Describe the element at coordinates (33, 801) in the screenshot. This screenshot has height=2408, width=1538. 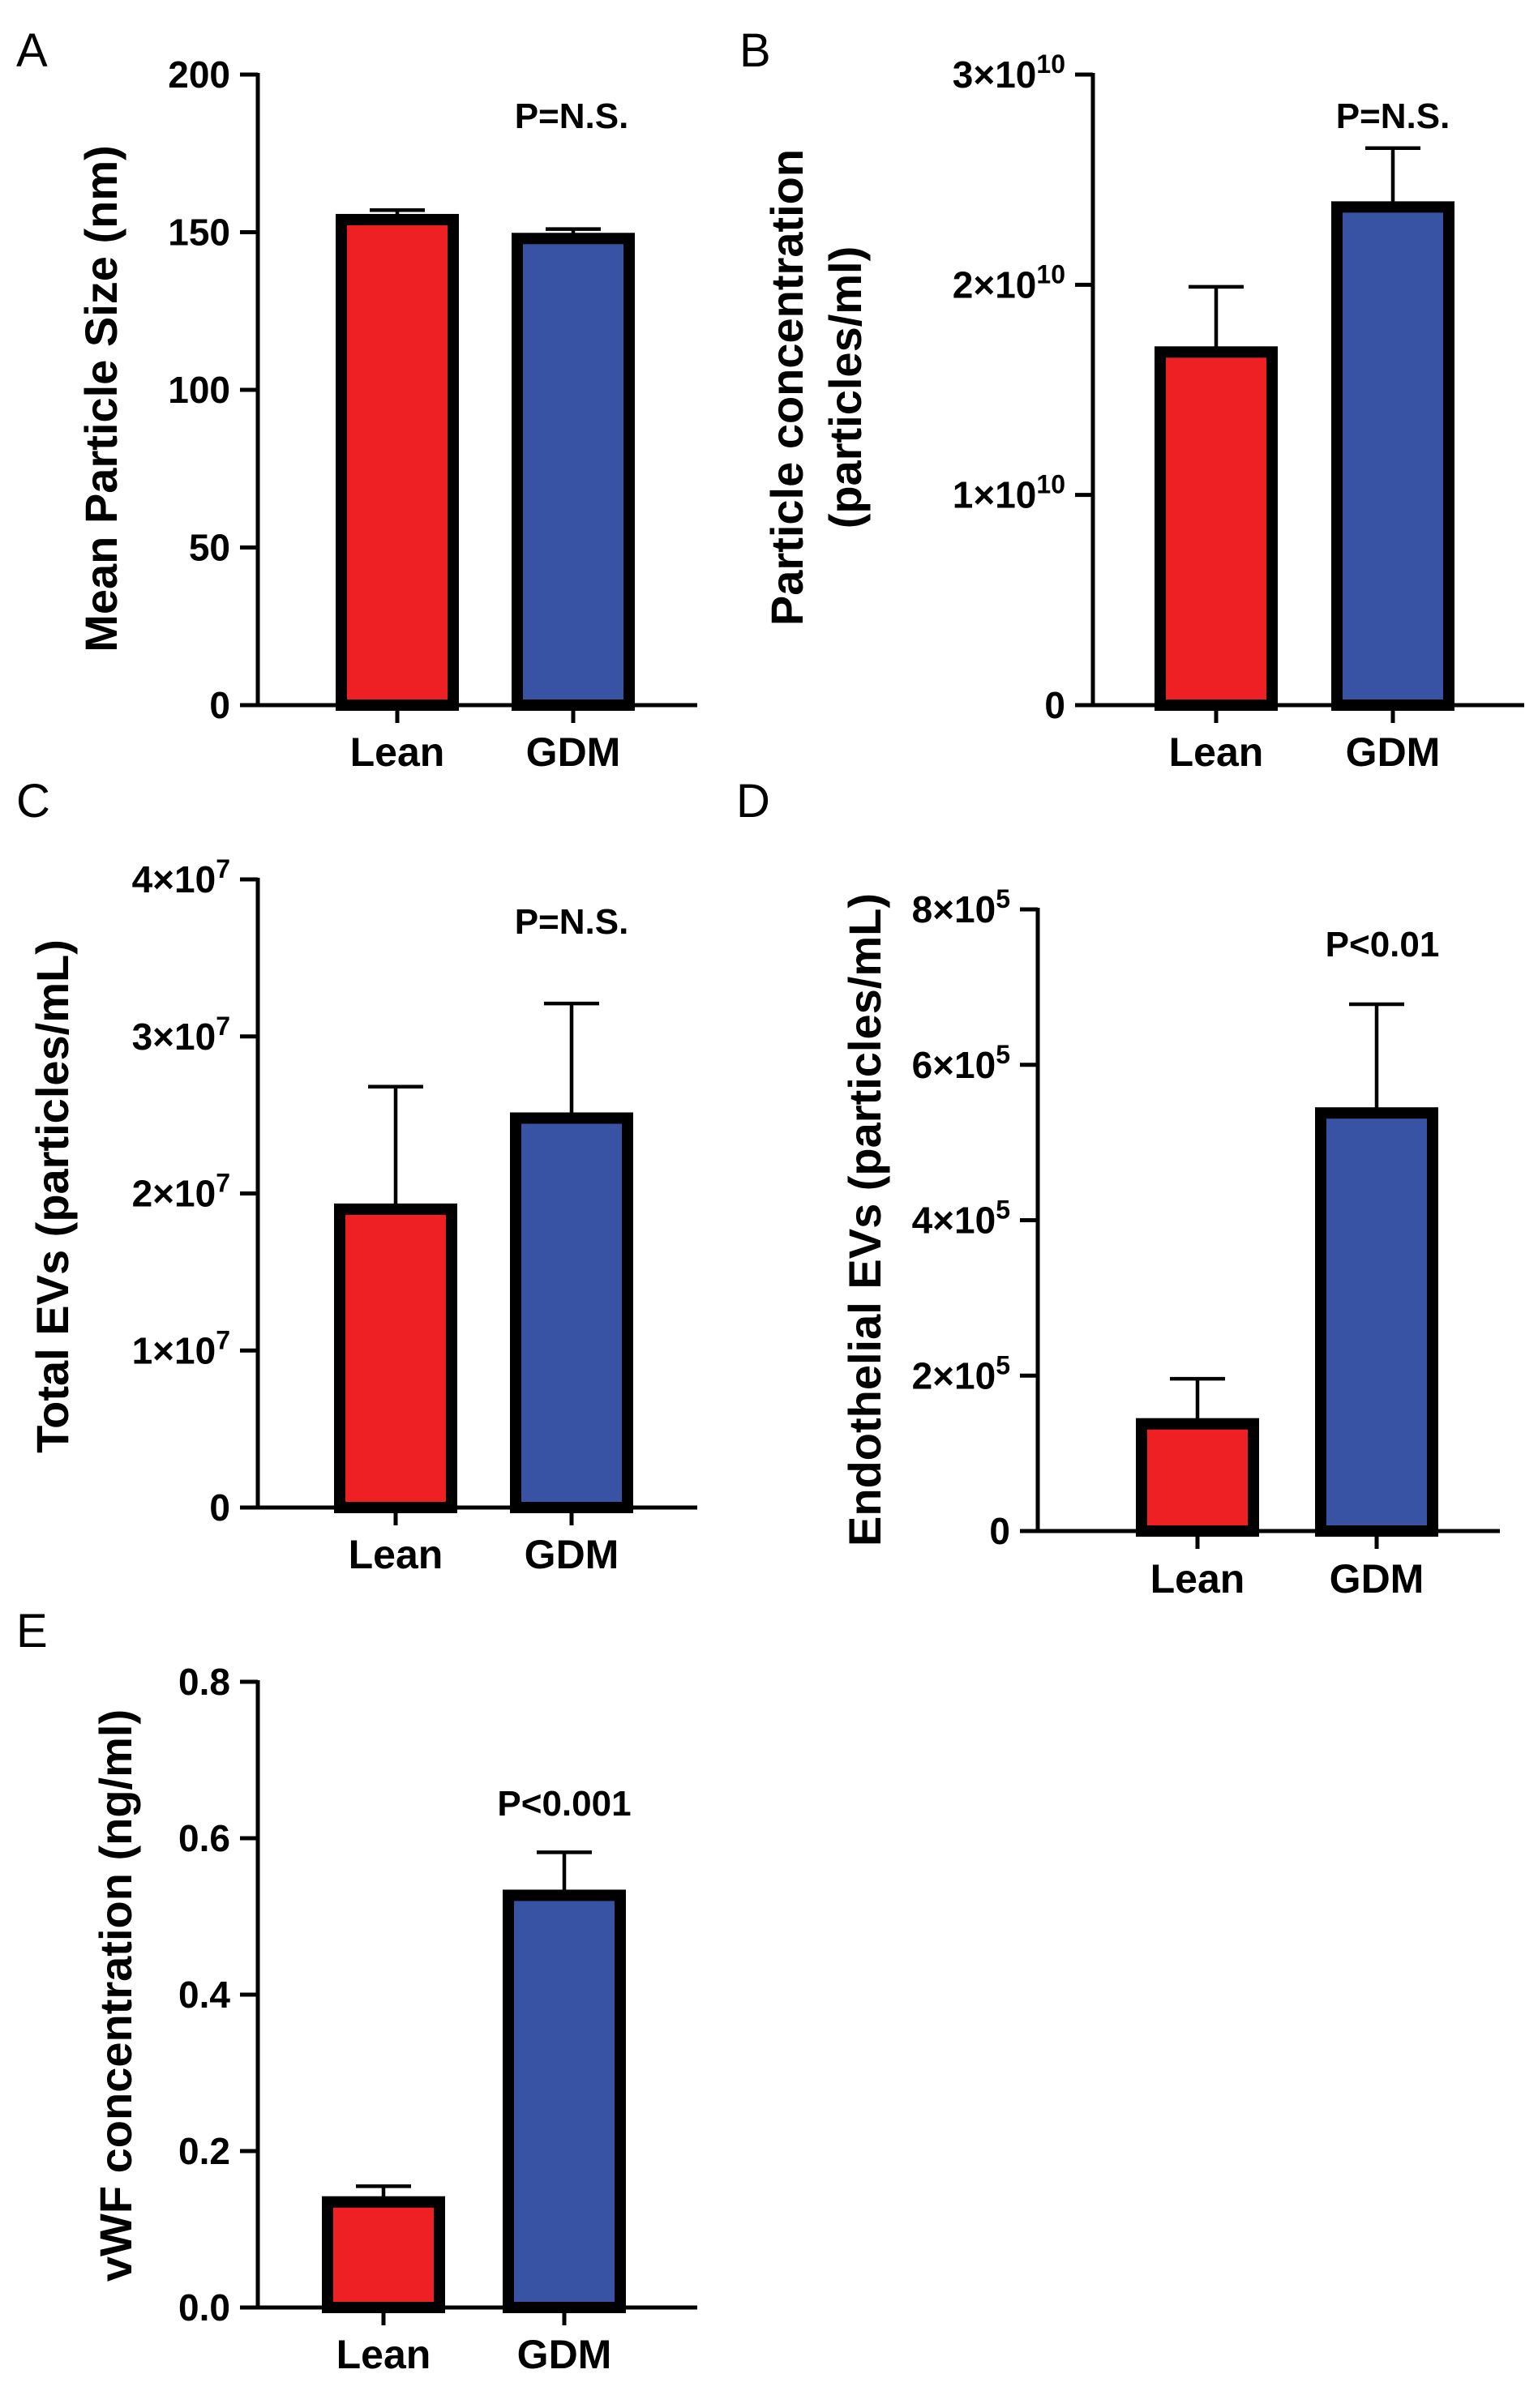
I see `panel-letter-c: C` at that location.